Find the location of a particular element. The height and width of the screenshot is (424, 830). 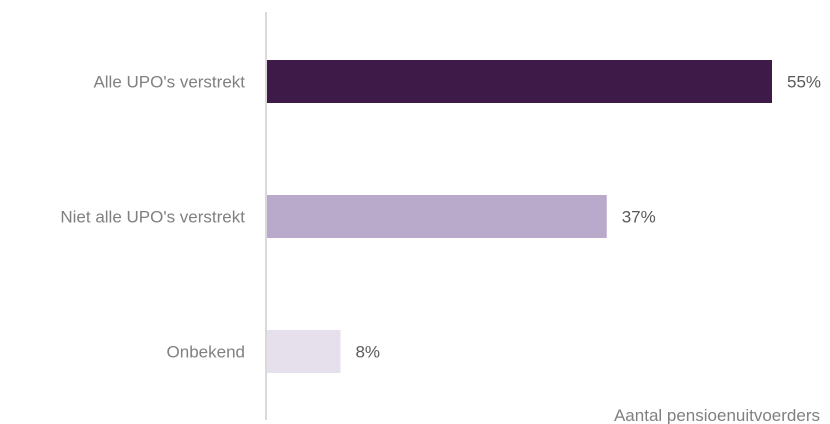

category-label: Niet alle UPO's verstrekt is located at coordinates (152, 217).